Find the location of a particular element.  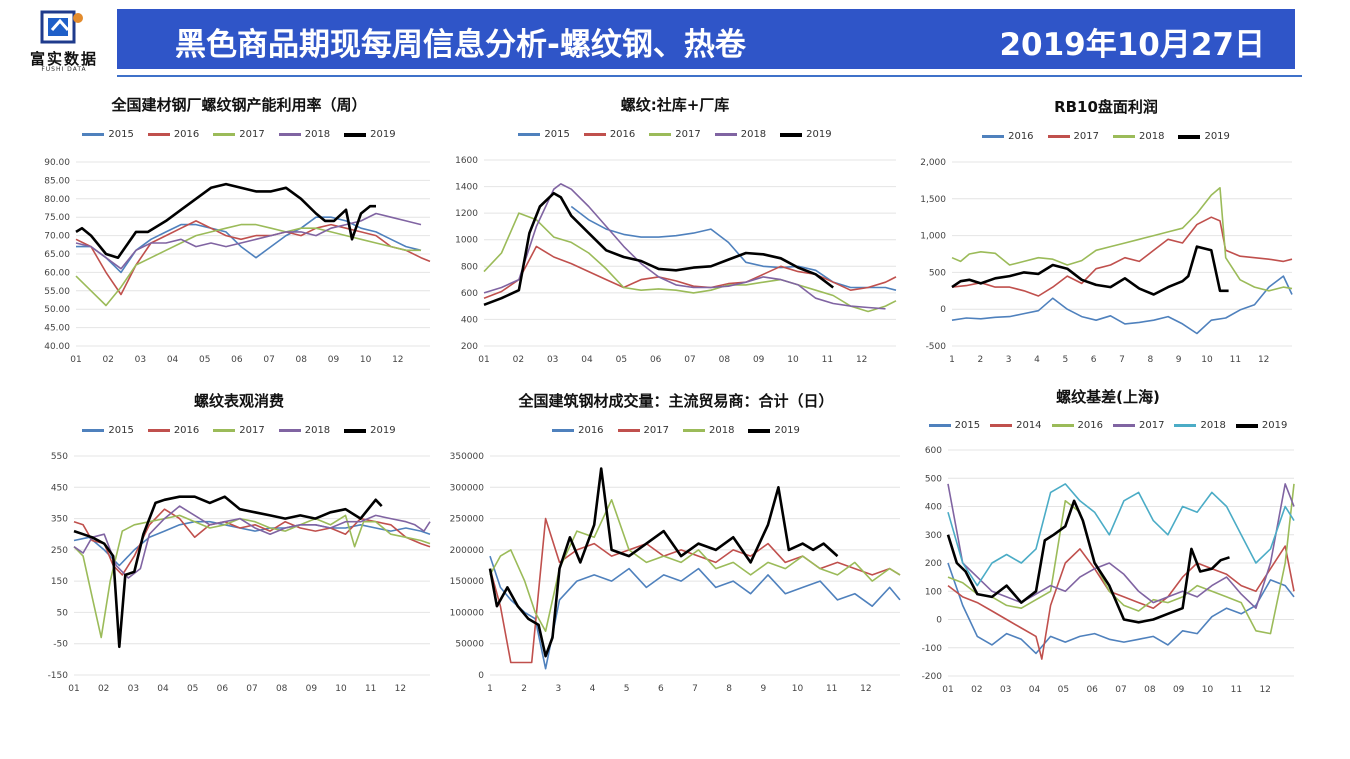

series-line-2016 is located at coordinates (1121, 559).